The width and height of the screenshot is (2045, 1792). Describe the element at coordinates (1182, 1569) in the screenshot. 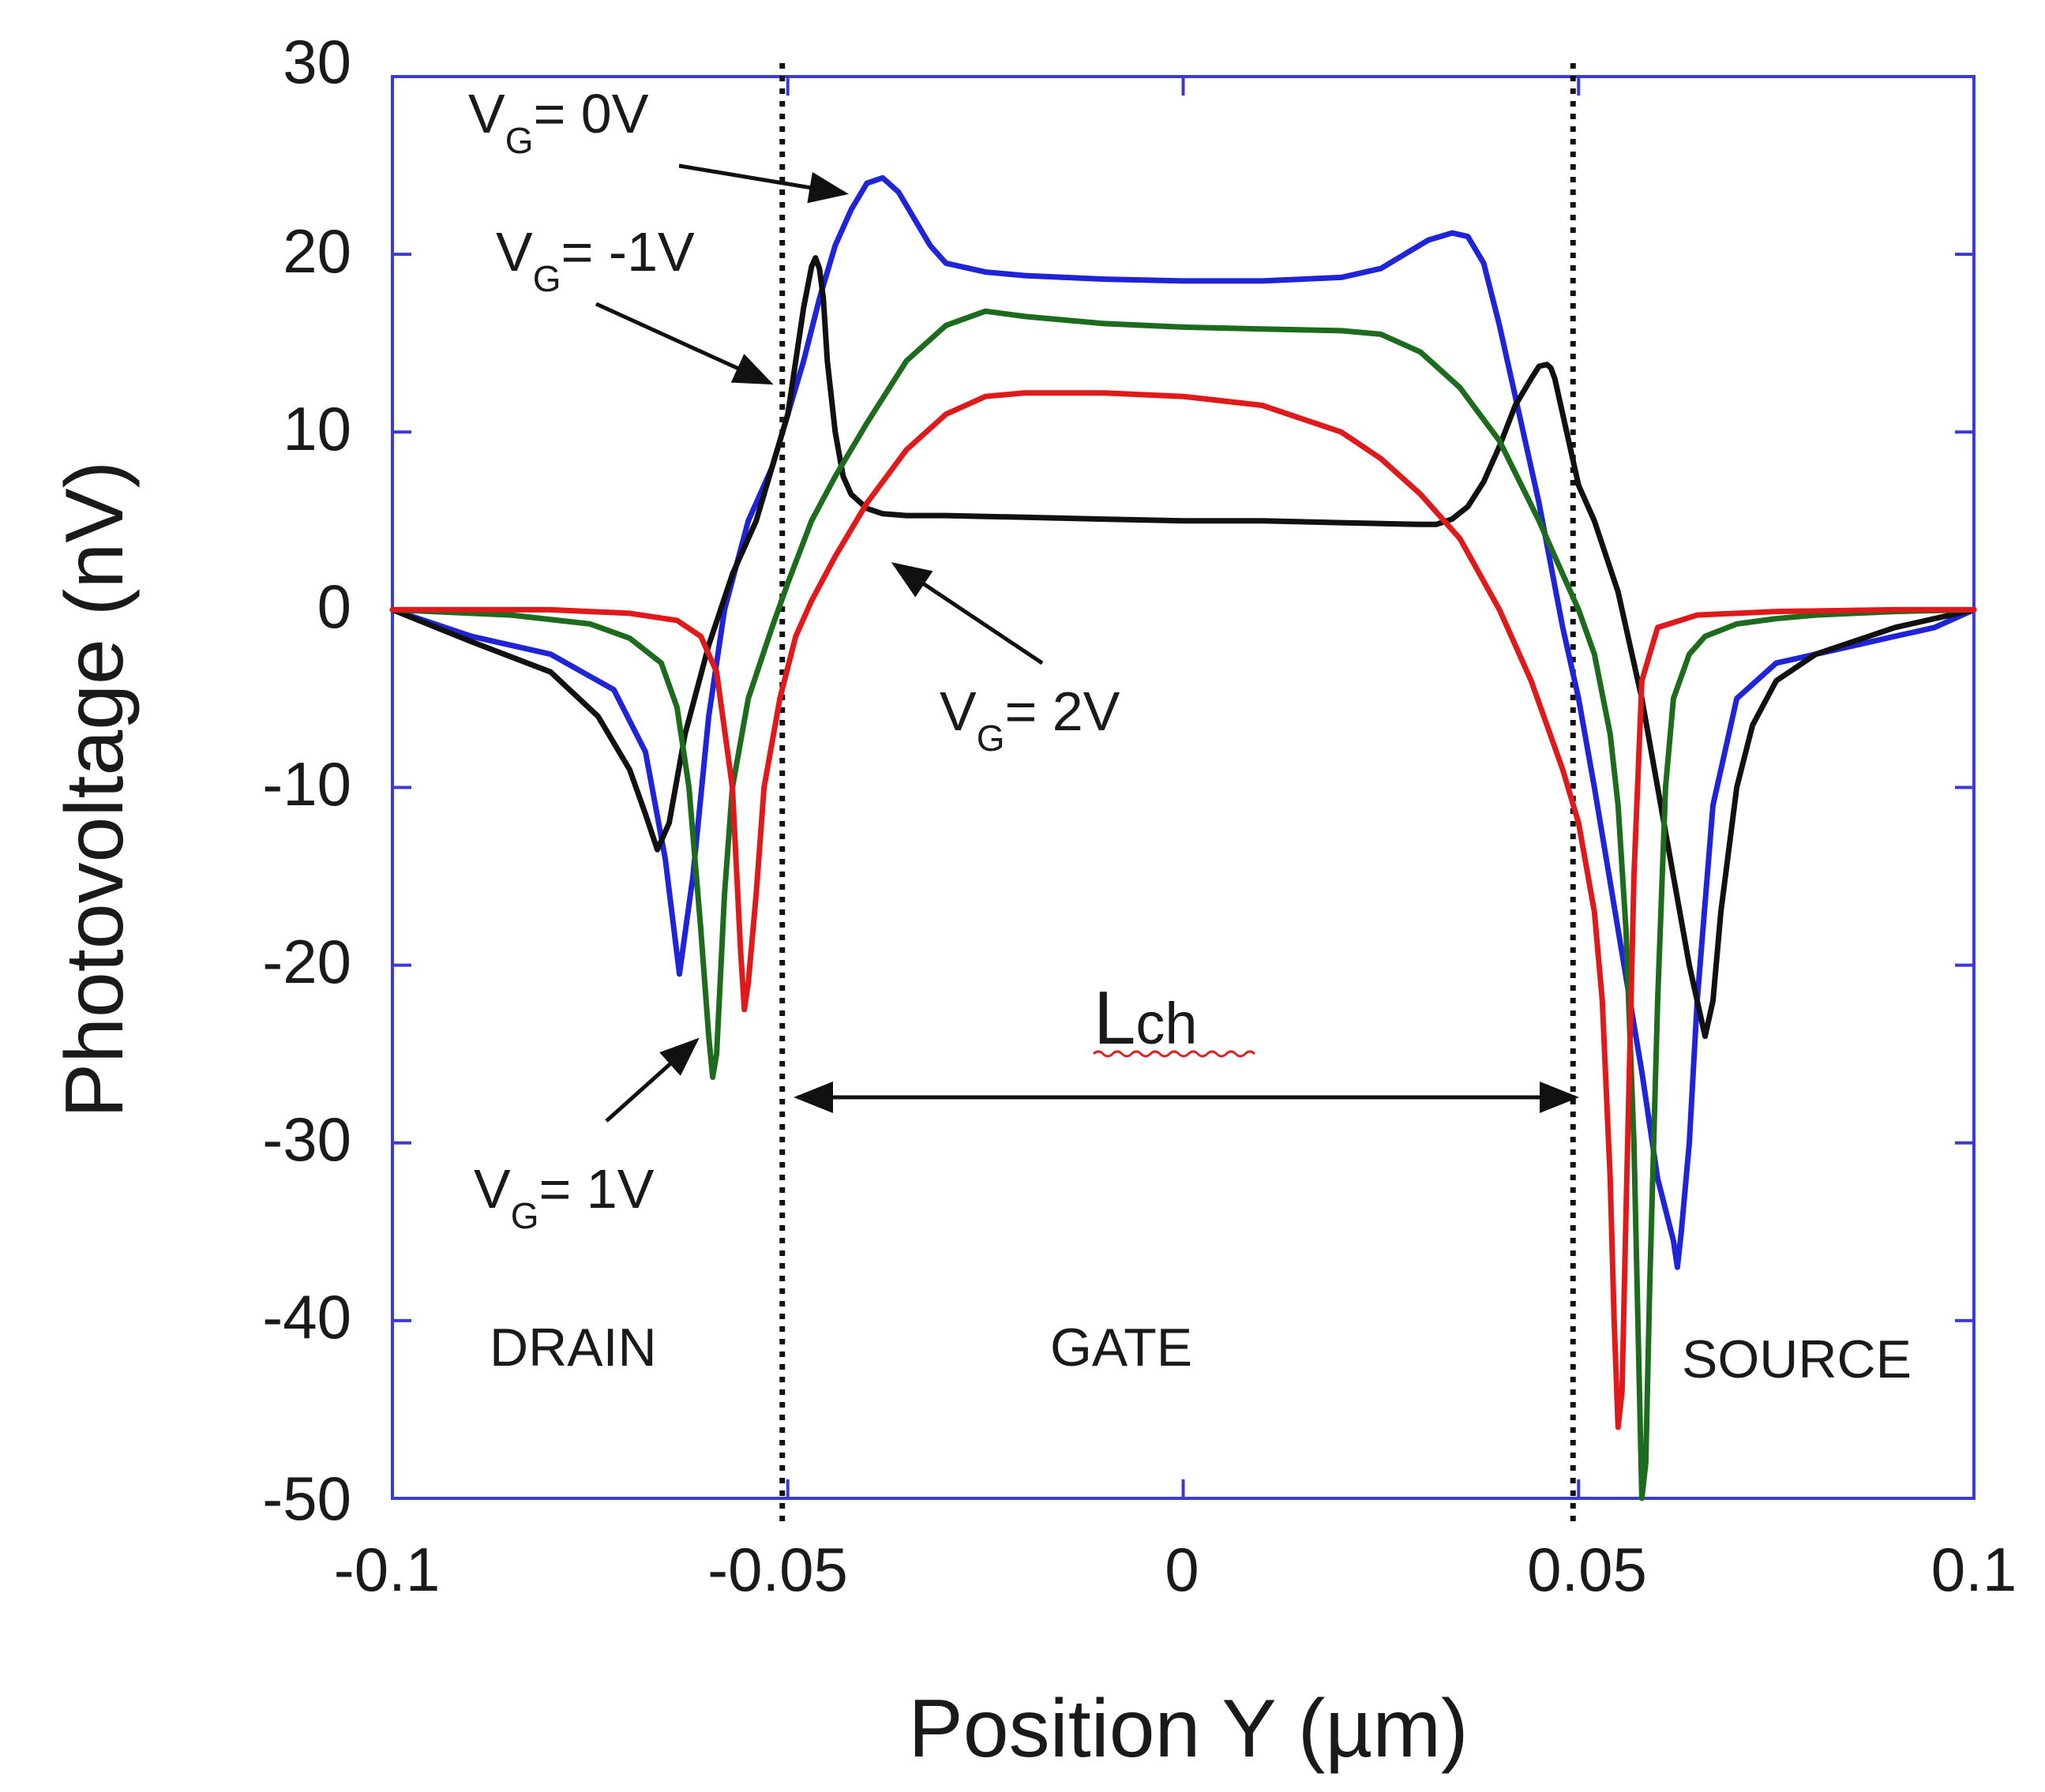

I see `x-tick-label: 0` at that location.